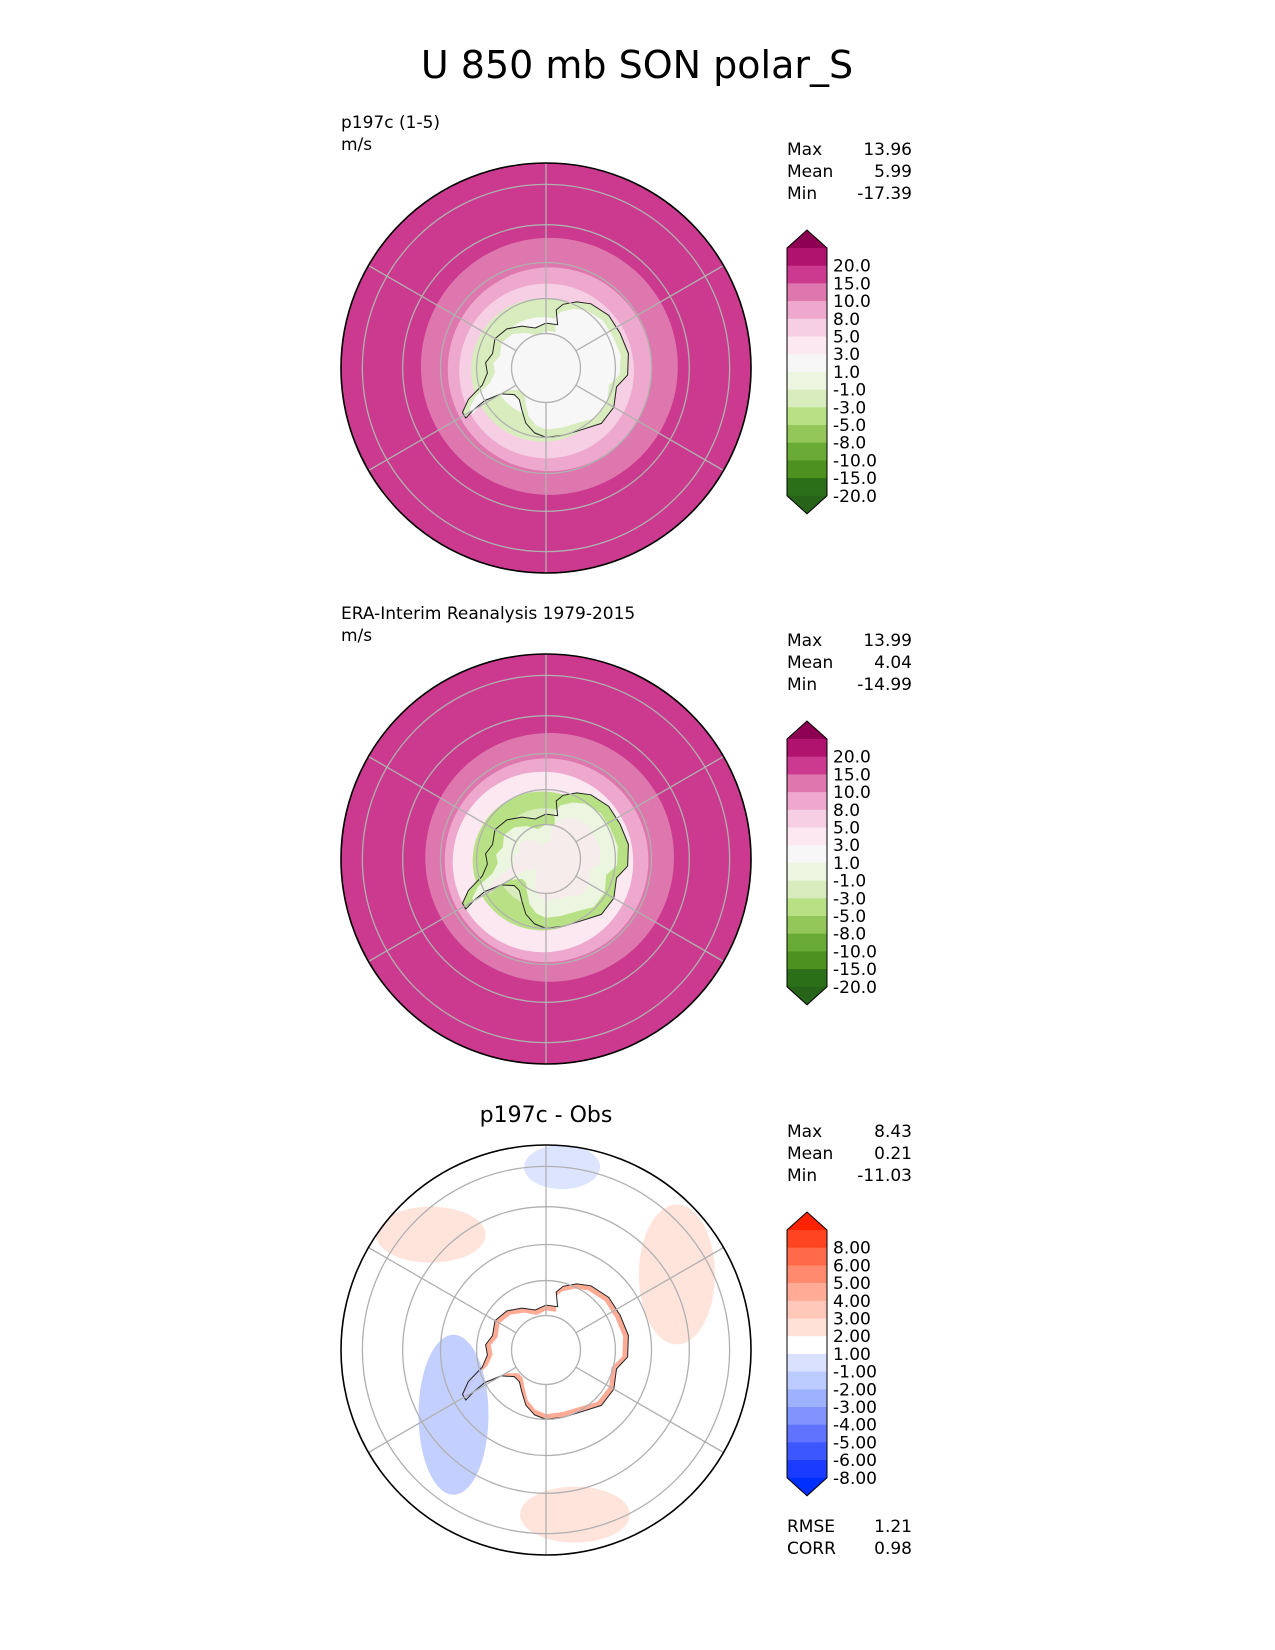 This screenshot has width=1275, height=1650. I want to click on colorbar-tick-label: 8.00, so click(852, 1249).